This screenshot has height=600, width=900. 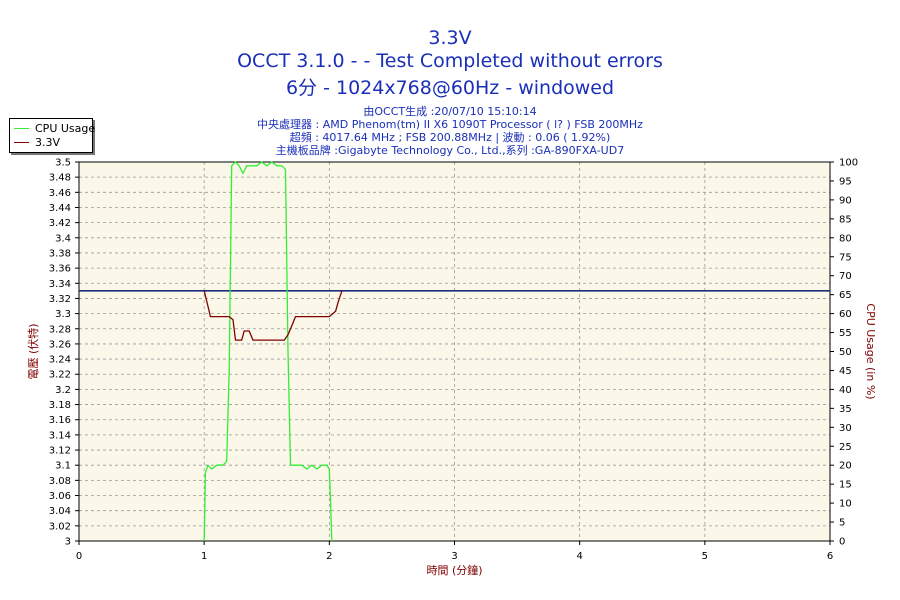 I want to click on left-axis-tick-label: 3.28, so click(x=60, y=329).